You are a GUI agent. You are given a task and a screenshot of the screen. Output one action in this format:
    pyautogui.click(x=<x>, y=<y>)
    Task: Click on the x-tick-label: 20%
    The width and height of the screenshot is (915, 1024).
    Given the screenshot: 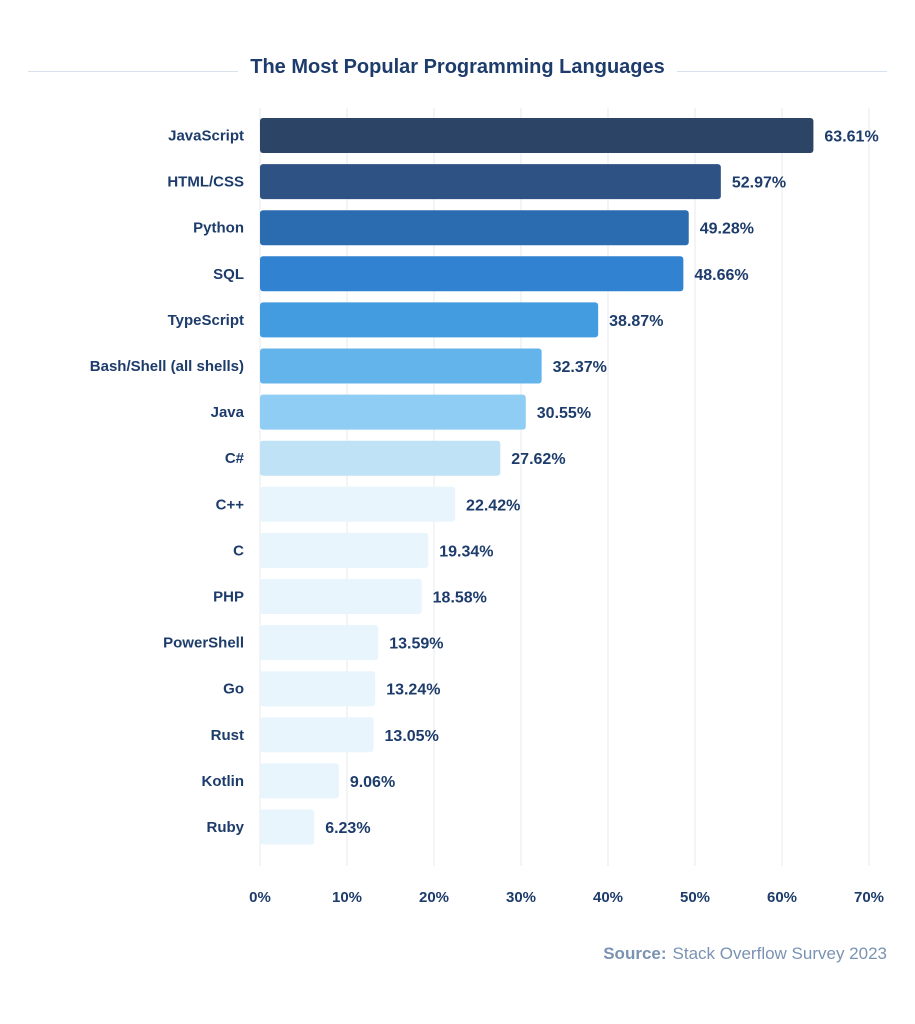 What is the action you would take?
    pyautogui.click(x=434, y=897)
    